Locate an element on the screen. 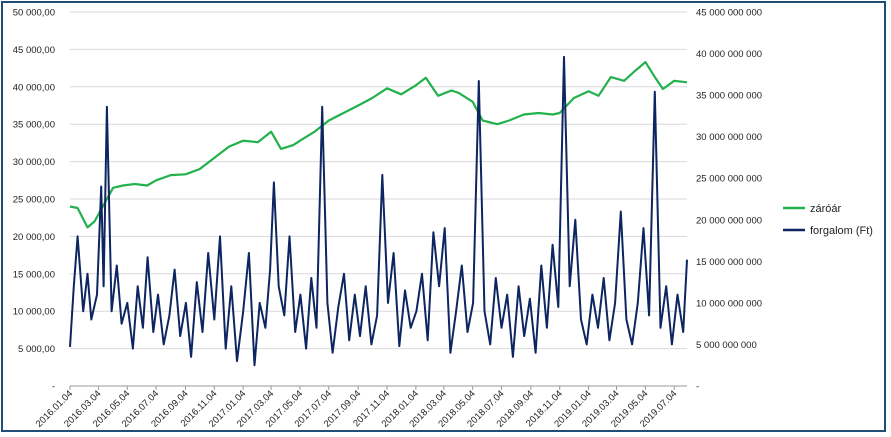 This screenshot has height=437, width=891. y-right-tick-label: 35 000 000 000 is located at coordinates (729, 96).